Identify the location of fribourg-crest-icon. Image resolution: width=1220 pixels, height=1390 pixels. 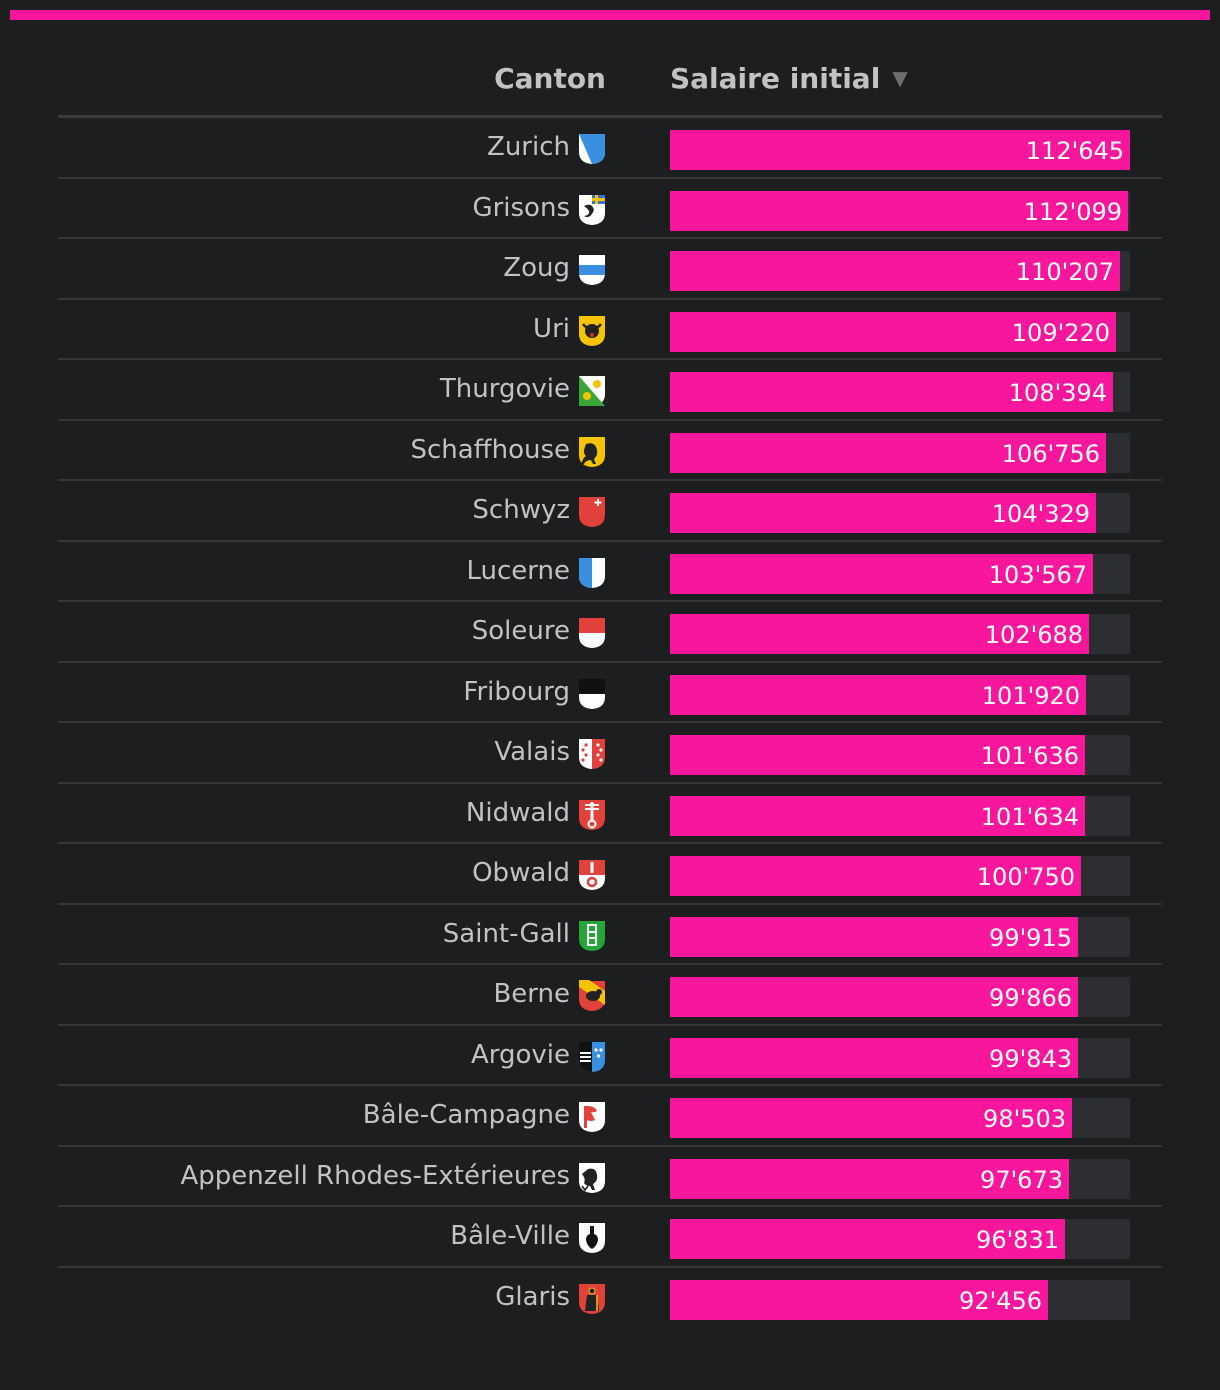
(592, 693).